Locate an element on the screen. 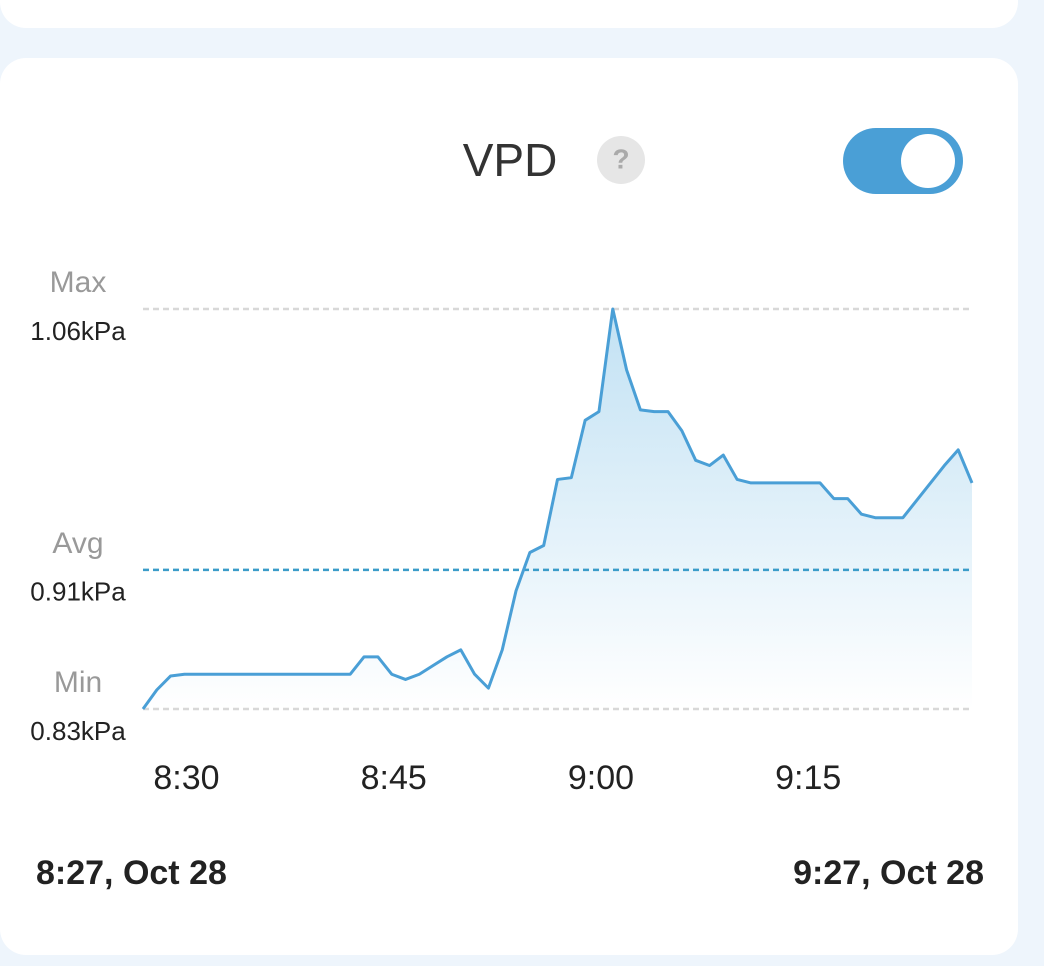 This screenshot has width=1044, height=966. help-button is located at coordinates (621, 160).